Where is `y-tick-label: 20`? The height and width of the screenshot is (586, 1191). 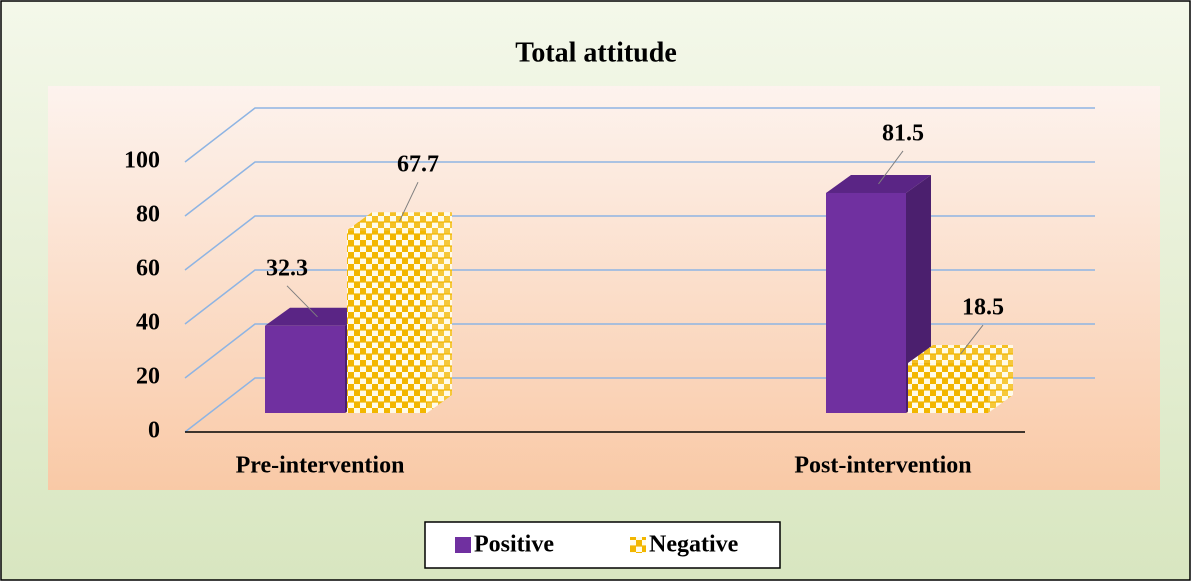 y-tick-label: 20 is located at coordinates (148, 377).